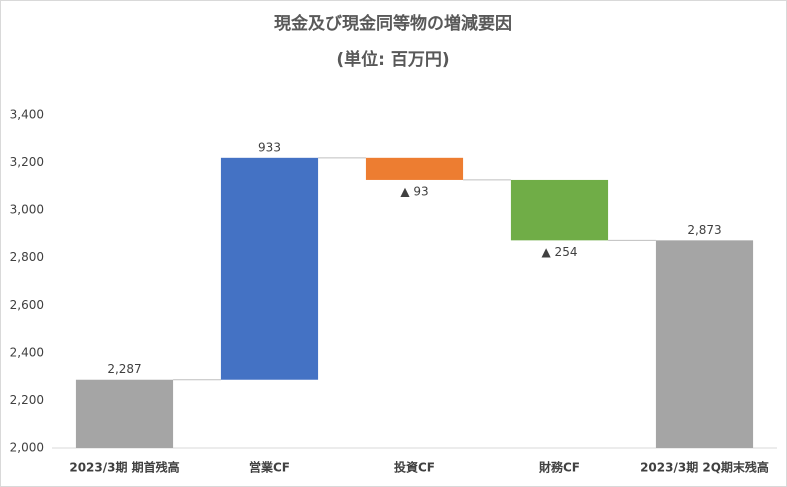 This screenshot has height=487, width=787. Describe the element at coordinates (27, 352) in the screenshot. I see `y-tick-label: 2,400` at that location.